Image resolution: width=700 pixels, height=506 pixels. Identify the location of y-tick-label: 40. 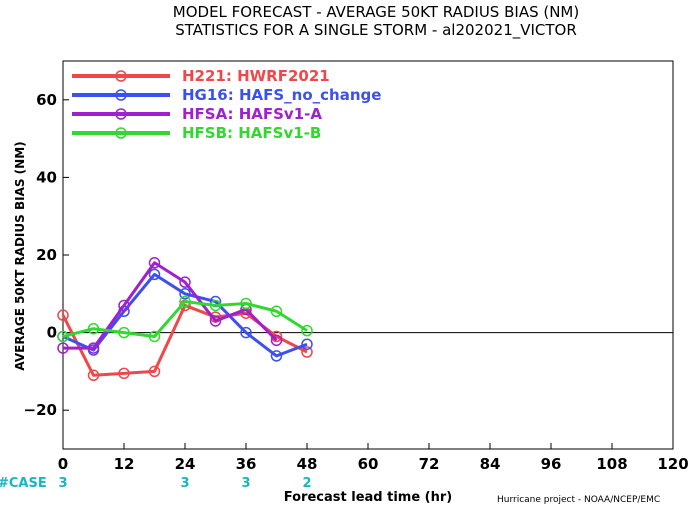
(46, 177).